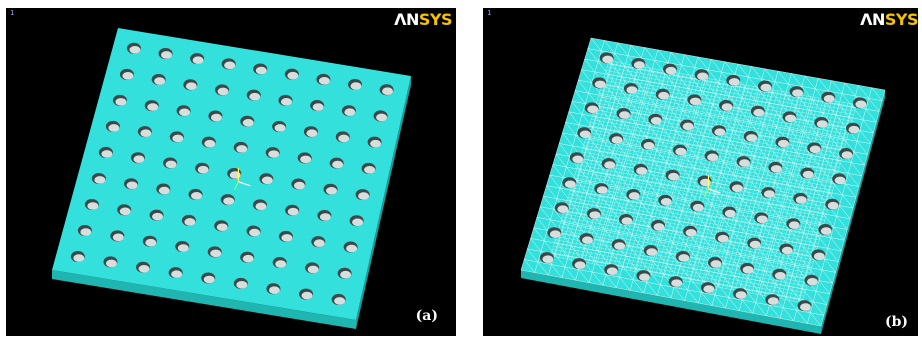  What do you see at coordinates (423, 19) in the screenshot?
I see `ansys-logo: ΛNSYS` at bounding box center [423, 19].